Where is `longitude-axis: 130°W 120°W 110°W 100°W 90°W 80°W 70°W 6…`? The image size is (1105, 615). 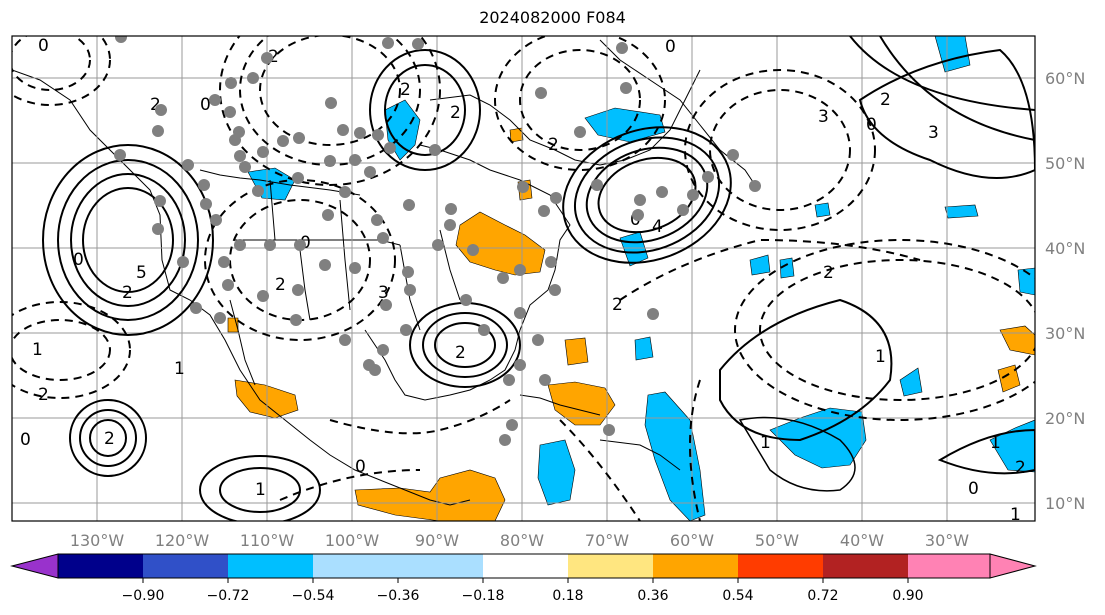
longitude-axis: 130°W 120°W 110°W 100°W 90°W 80°W 70°W 6… is located at coordinates (519, 540).